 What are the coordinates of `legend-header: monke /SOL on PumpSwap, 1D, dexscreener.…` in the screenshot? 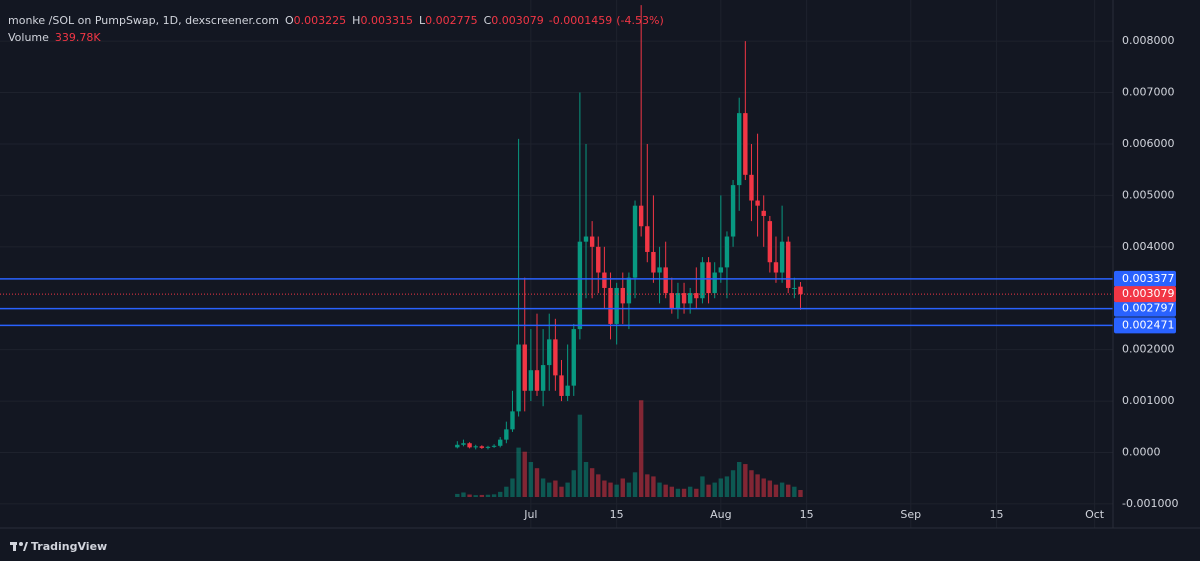 It's located at (336, 29).